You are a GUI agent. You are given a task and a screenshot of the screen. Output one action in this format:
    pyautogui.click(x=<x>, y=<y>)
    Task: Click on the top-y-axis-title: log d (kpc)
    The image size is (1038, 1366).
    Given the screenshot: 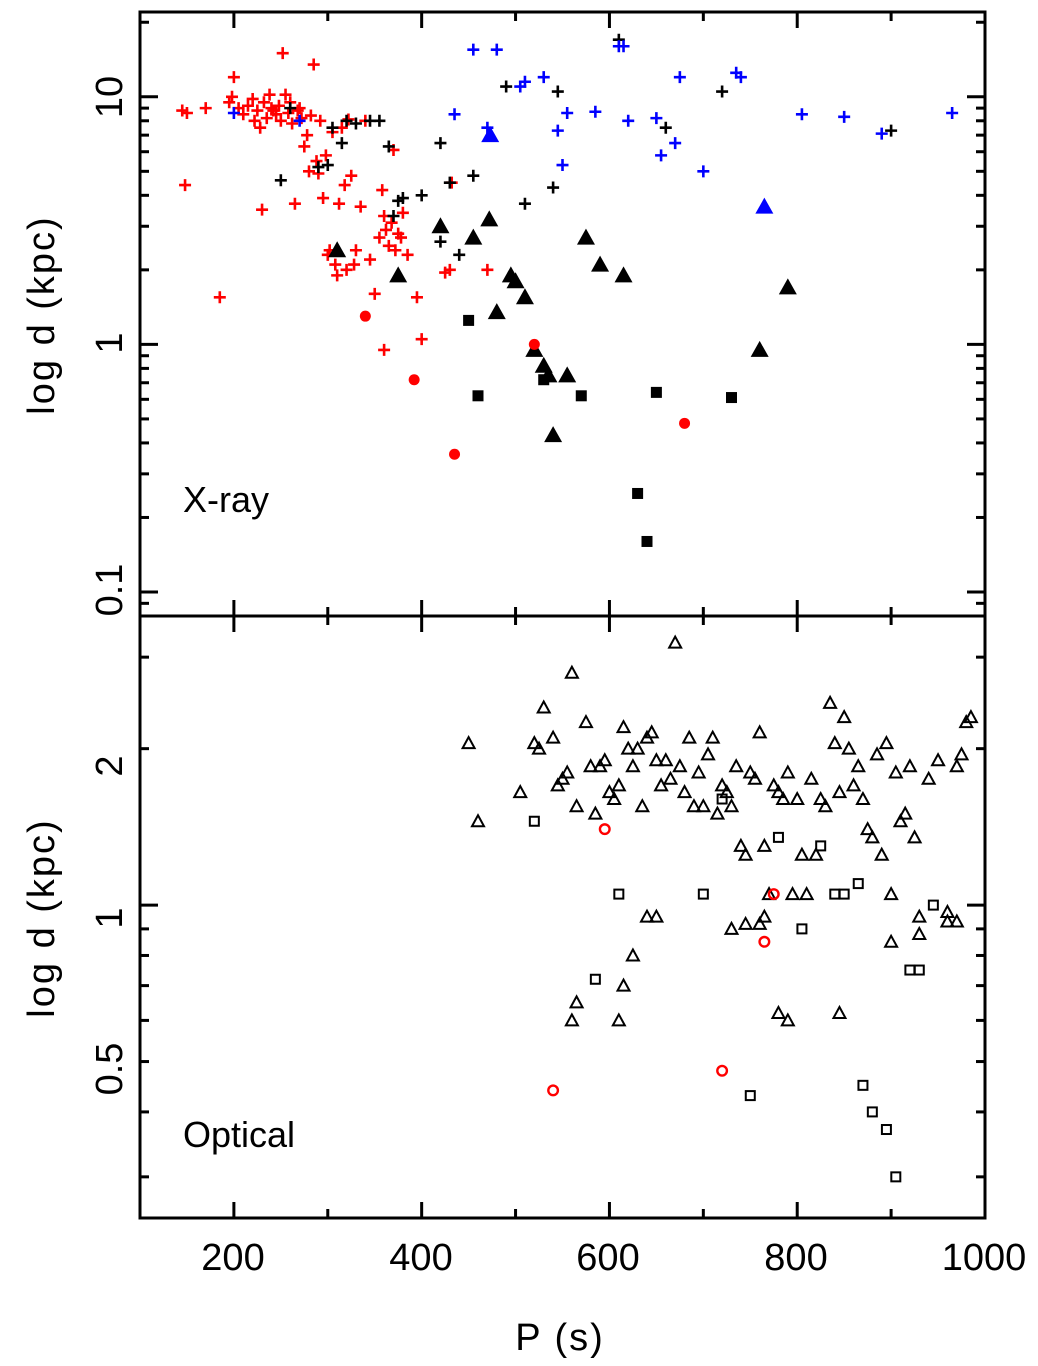 What is the action you would take?
    pyautogui.click(x=42, y=314)
    